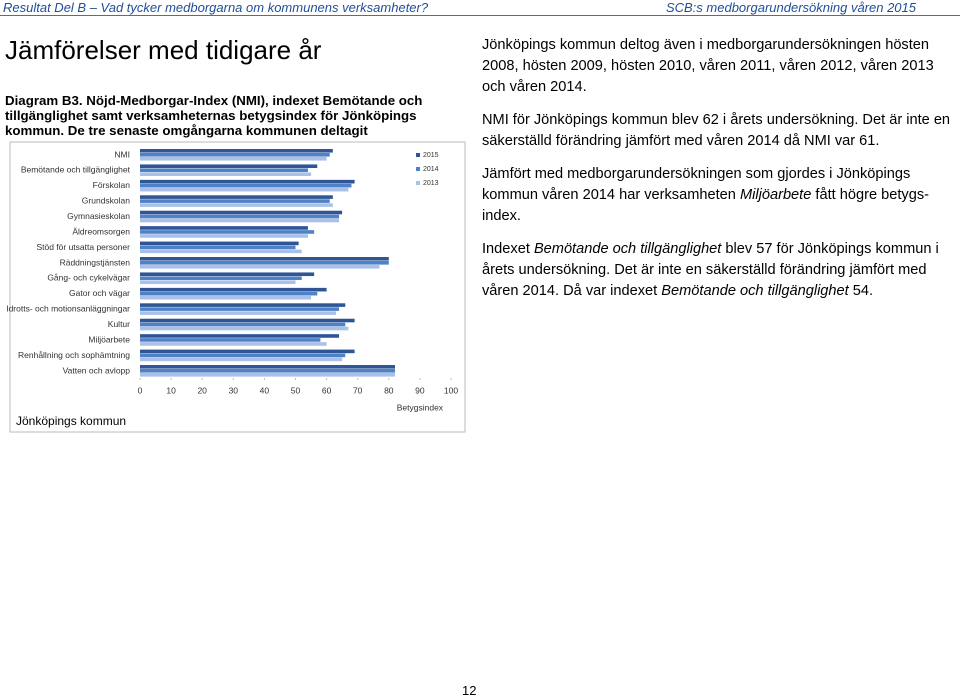 The width and height of the screenshot is (960, 699). I want to click on category-label: Gator och vägar, so click(99, 293).